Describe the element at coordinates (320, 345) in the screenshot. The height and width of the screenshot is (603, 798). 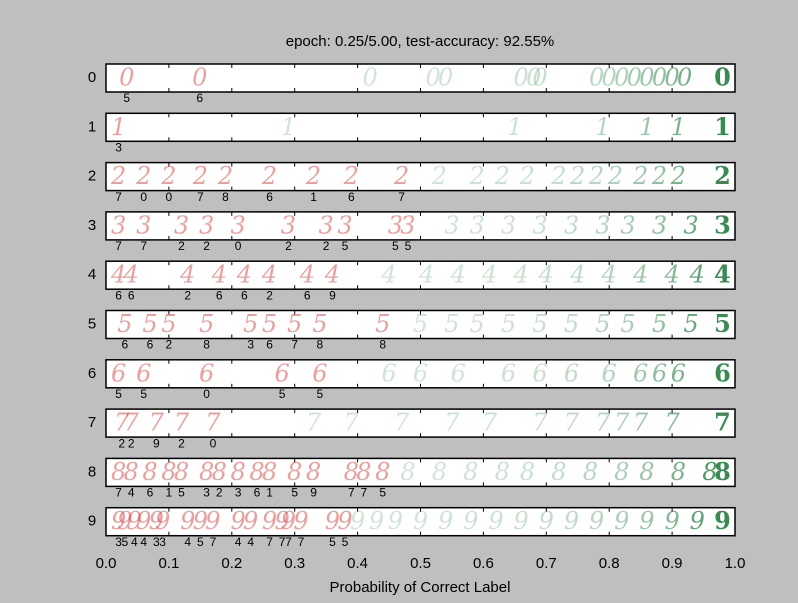
I see `predicted-label: 8` at that location.